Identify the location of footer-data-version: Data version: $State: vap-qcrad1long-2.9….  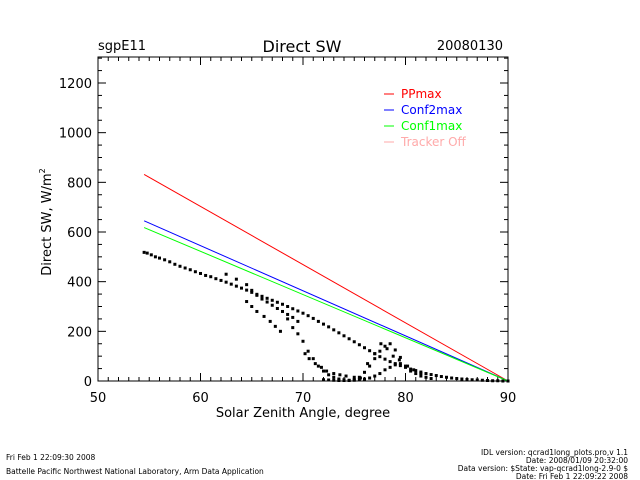
(543, 468).